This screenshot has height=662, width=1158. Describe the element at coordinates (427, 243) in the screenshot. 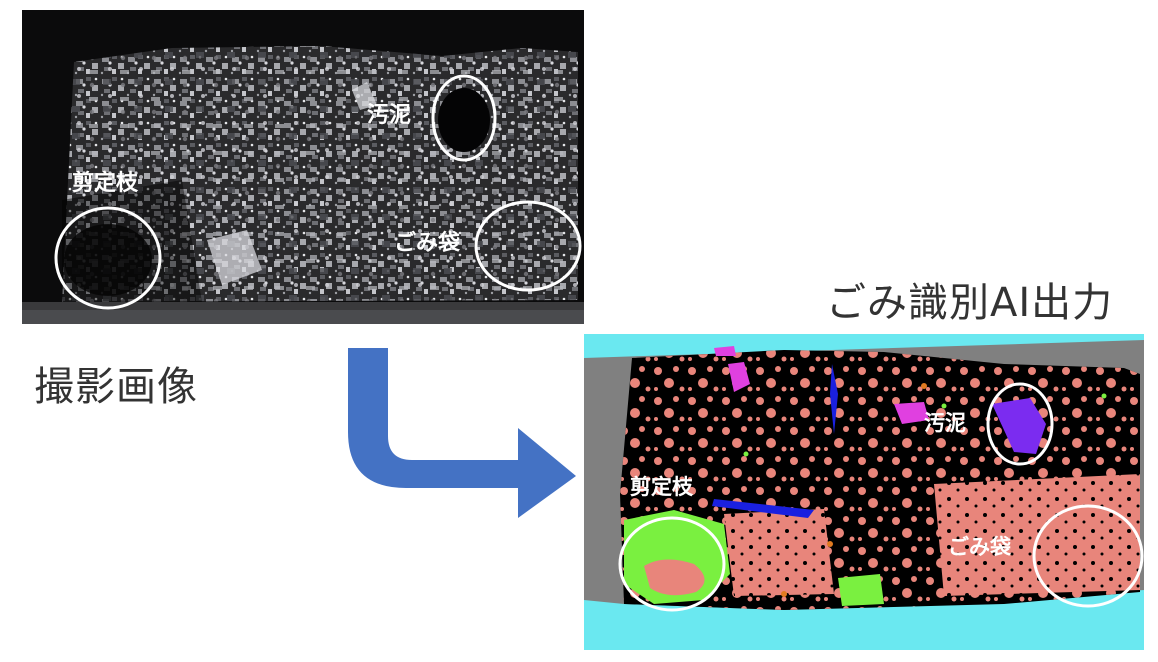

I see `annotation-bag-photo: ごみ袋` at that location.